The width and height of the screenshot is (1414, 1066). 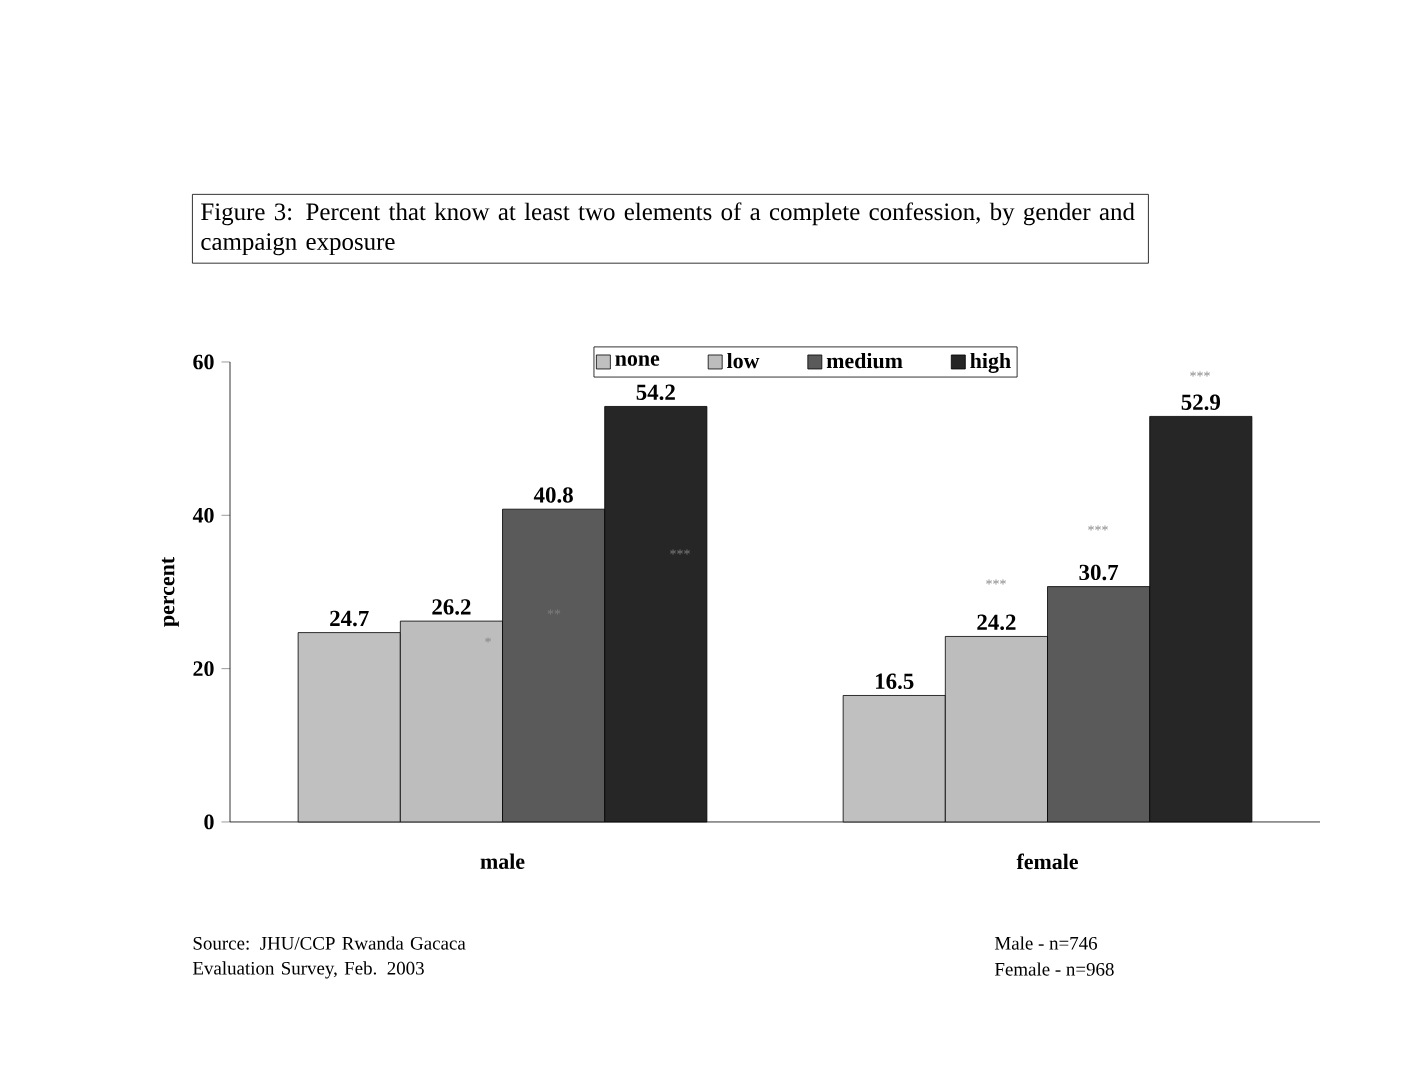 What do you see at coordinates (743, 360) in the screenshot?
I see `legend-label: low` at bounding box center [743, 360].